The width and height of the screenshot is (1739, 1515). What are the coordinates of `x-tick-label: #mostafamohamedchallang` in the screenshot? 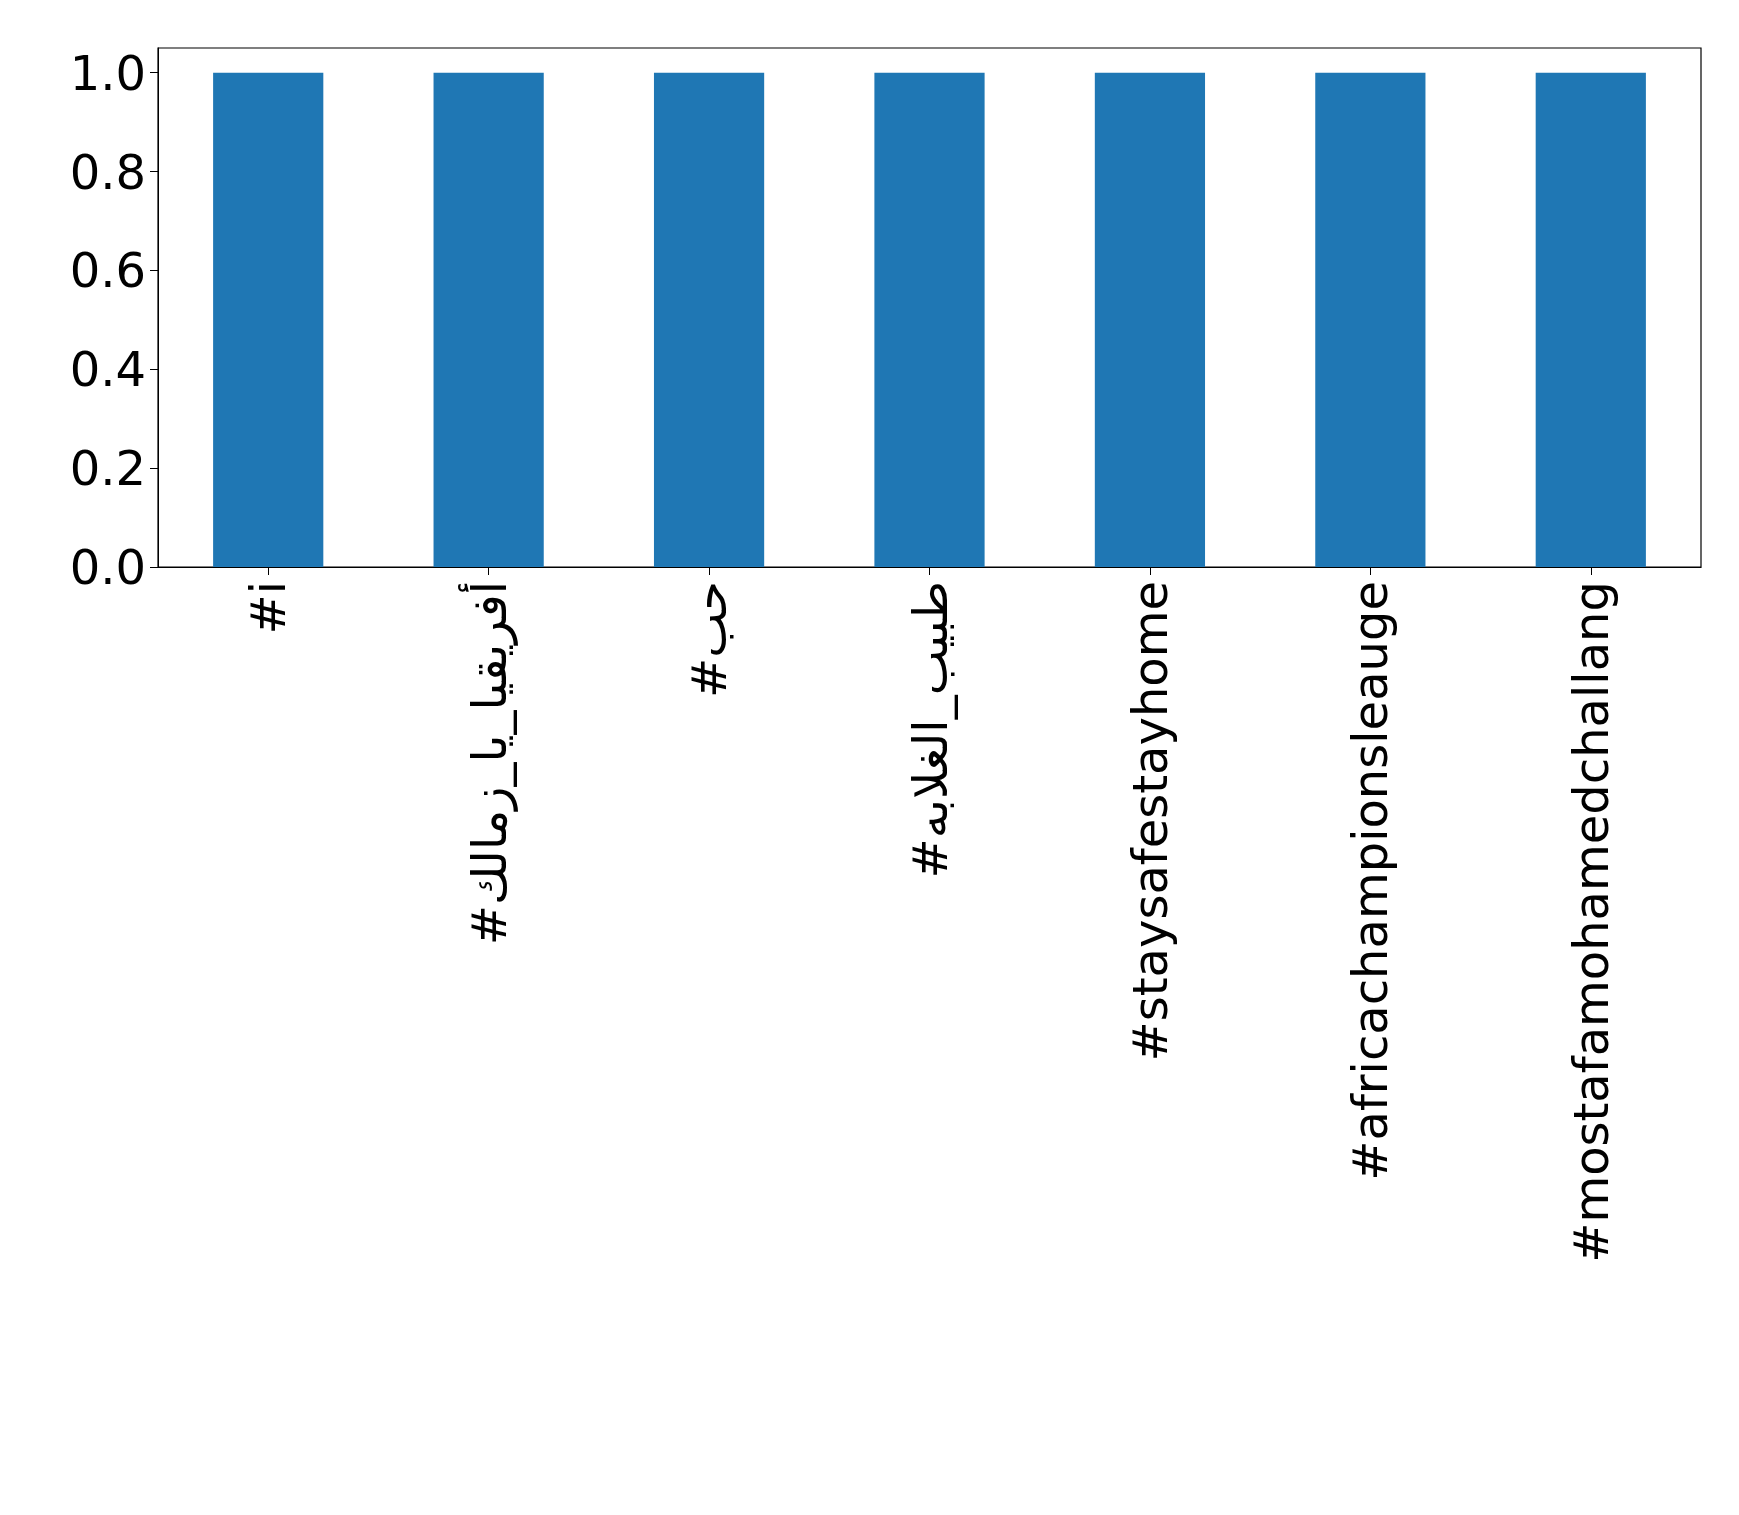 It's located at (1590, 922).